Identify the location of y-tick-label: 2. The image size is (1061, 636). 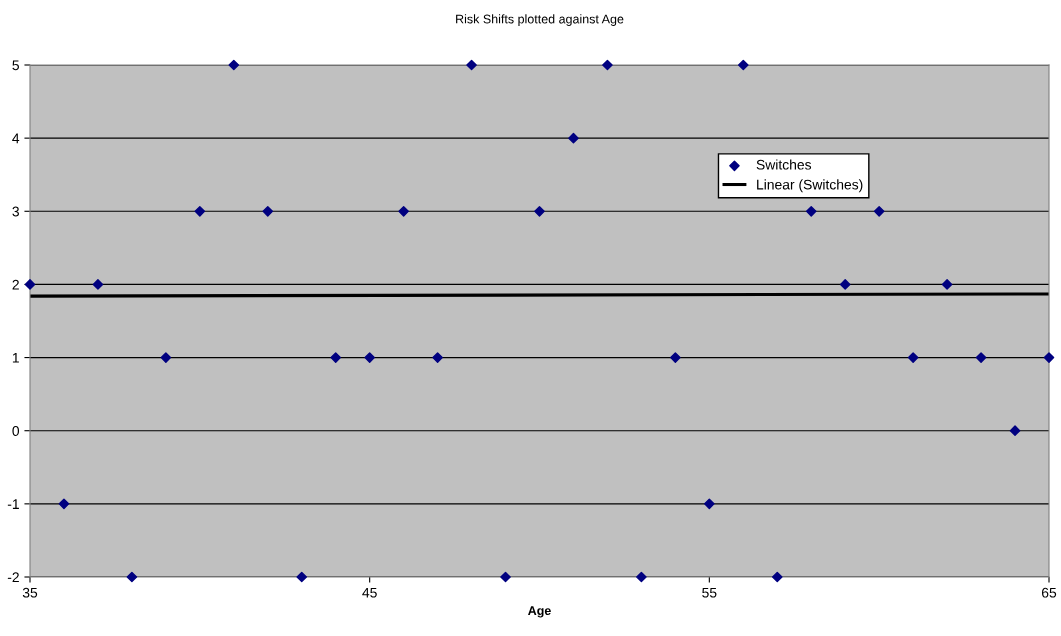
(15, 284).